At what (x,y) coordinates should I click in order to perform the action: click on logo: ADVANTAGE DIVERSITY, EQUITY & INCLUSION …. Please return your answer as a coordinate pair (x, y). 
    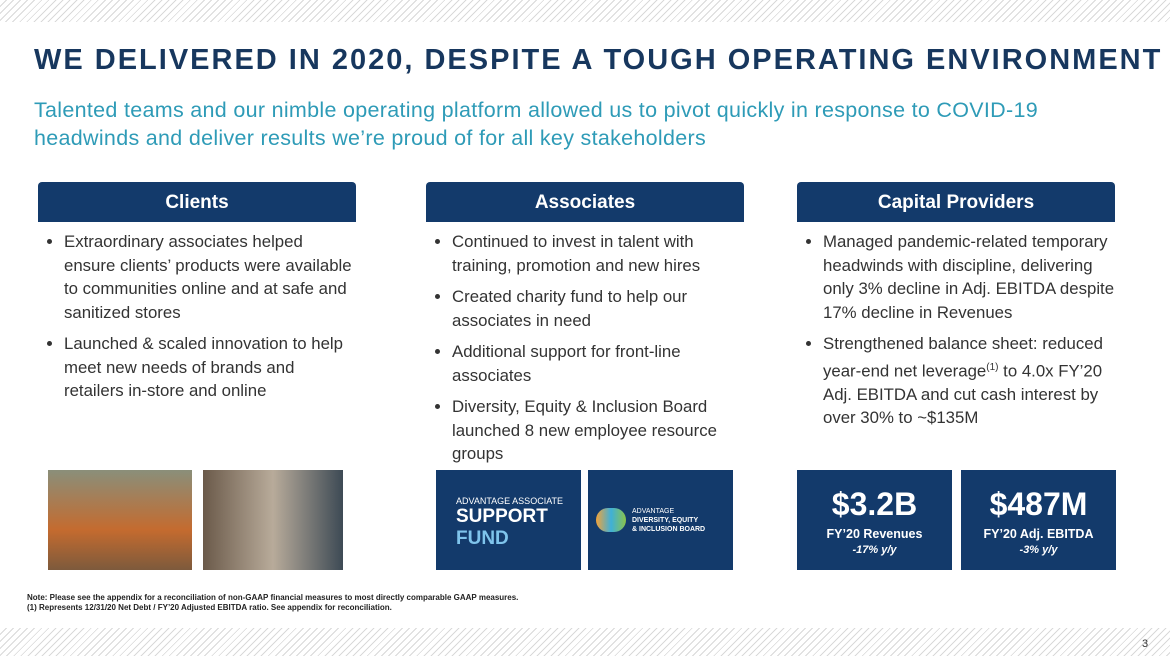
    Looking at the image, I should click on (660, 520).